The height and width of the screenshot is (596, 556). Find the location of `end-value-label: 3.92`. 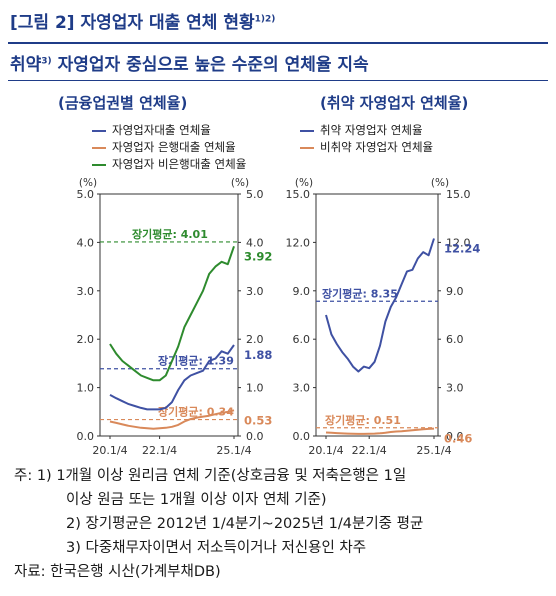

end-value-label: 3.92 is located at coordinates (258, 256).